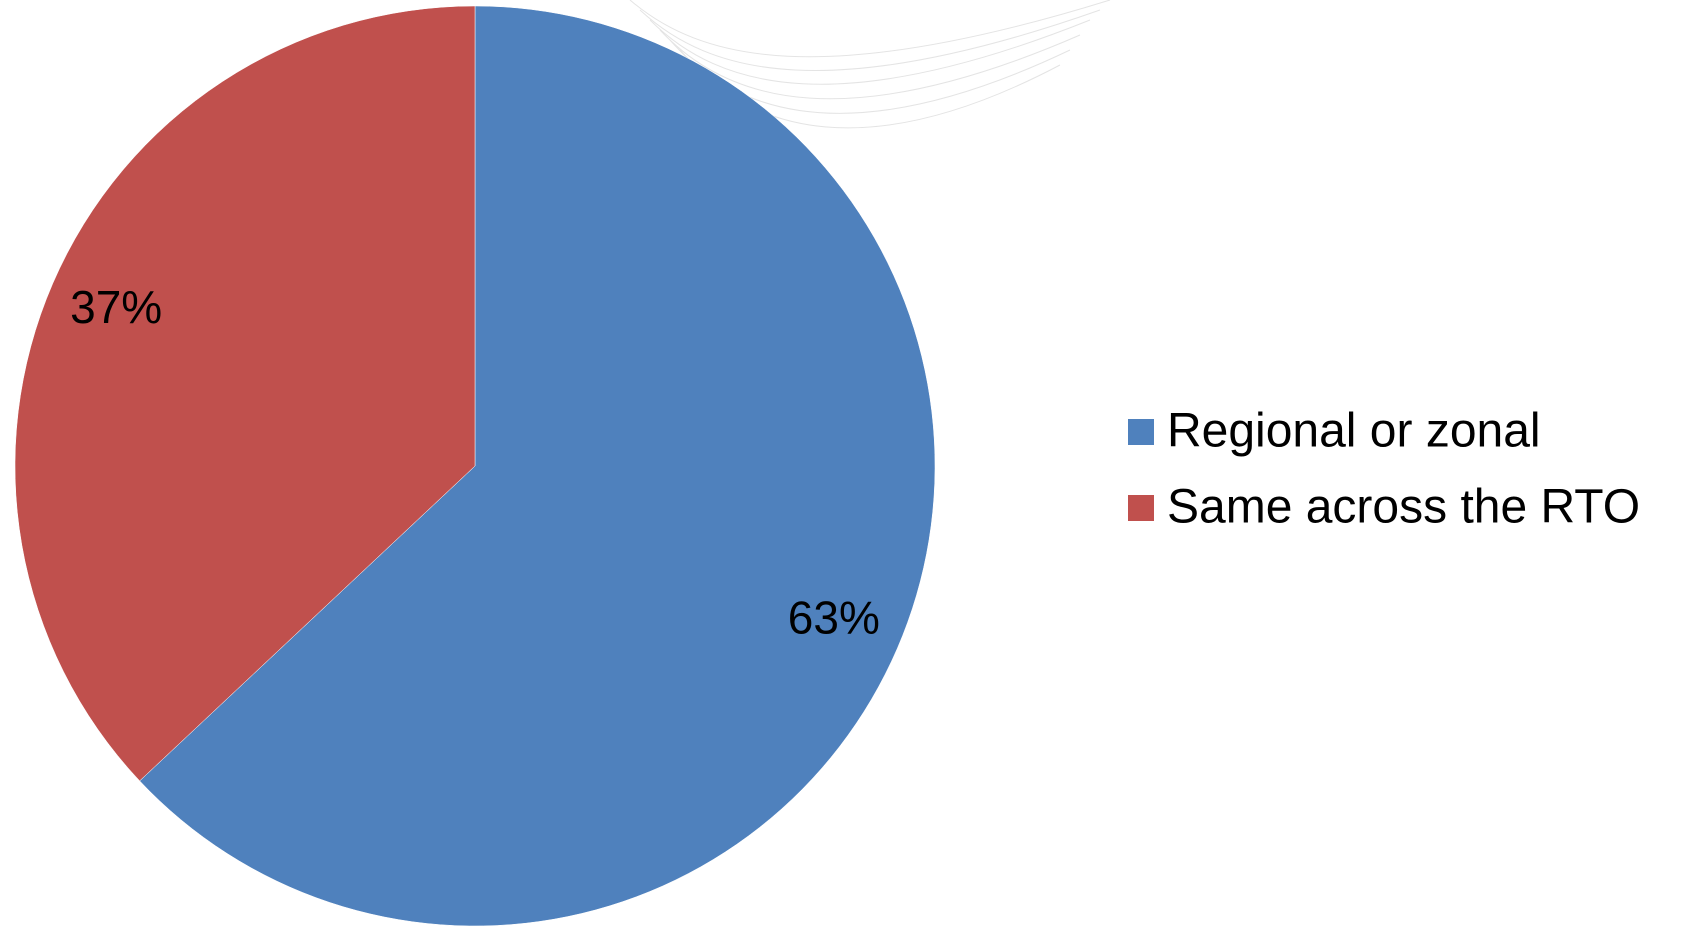 This screenshot has width=1698, height=927. Describe the element at coordinates (1403, 507) in the screenshot. I see `legend-label: Same across the RTO` at that location.